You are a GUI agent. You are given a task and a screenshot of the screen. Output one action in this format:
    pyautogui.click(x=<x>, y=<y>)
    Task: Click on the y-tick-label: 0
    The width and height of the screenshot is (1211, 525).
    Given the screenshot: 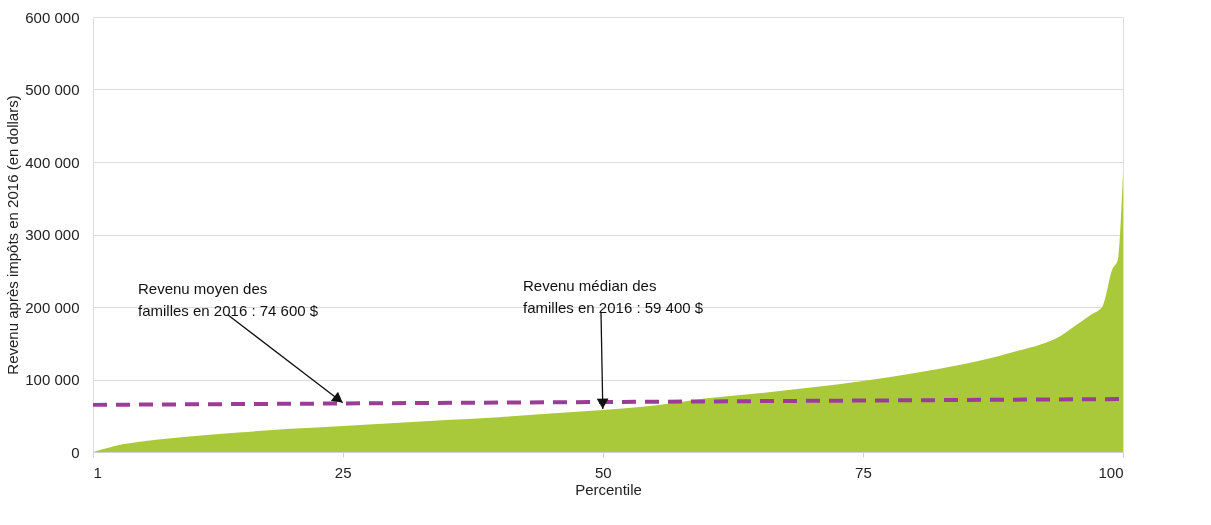 What is the action you would take?
    pyautogui.click(x=75, y=452)
    